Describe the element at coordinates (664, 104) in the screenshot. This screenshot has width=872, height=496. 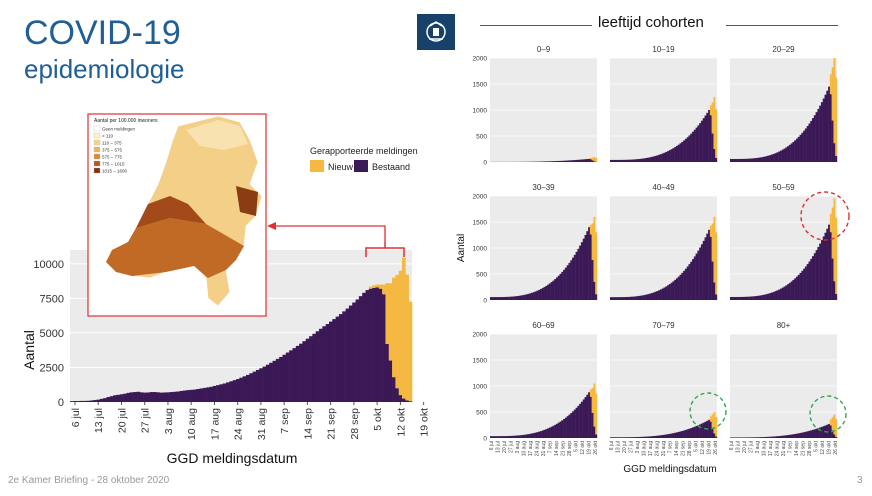
I see `facet-panel: 10–19` at that location.